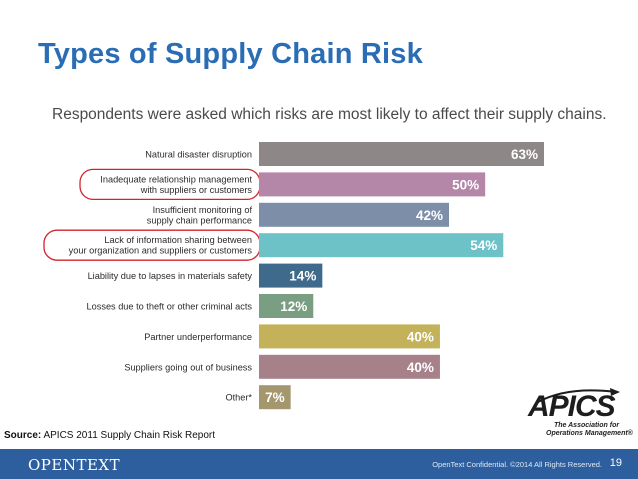 This screenshot has height=479, width=638. I want to click on apics-swoosh-icon, so click(578, 395).